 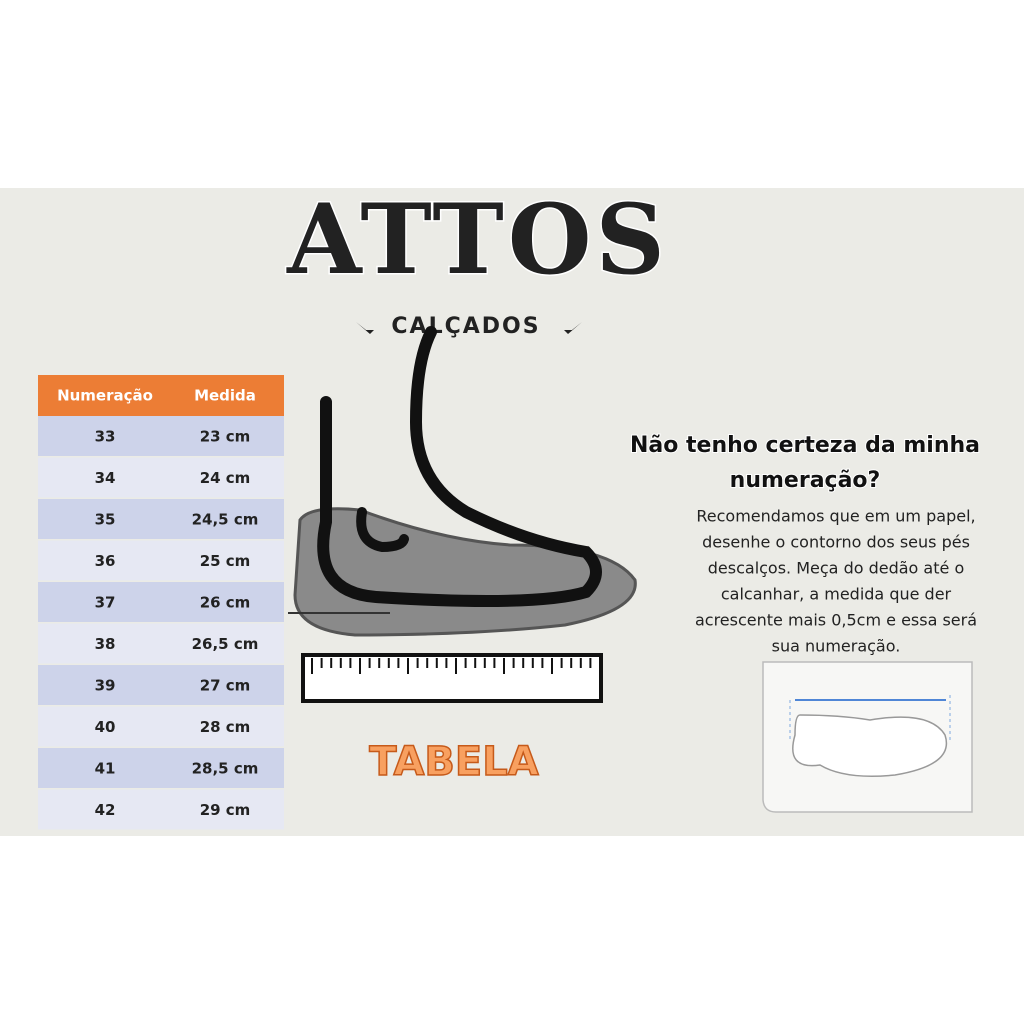 What do you see at coordinates (836, 646) in the screenshot?
I see `help-text: sua numeração.` at bounding box center [836, 646].